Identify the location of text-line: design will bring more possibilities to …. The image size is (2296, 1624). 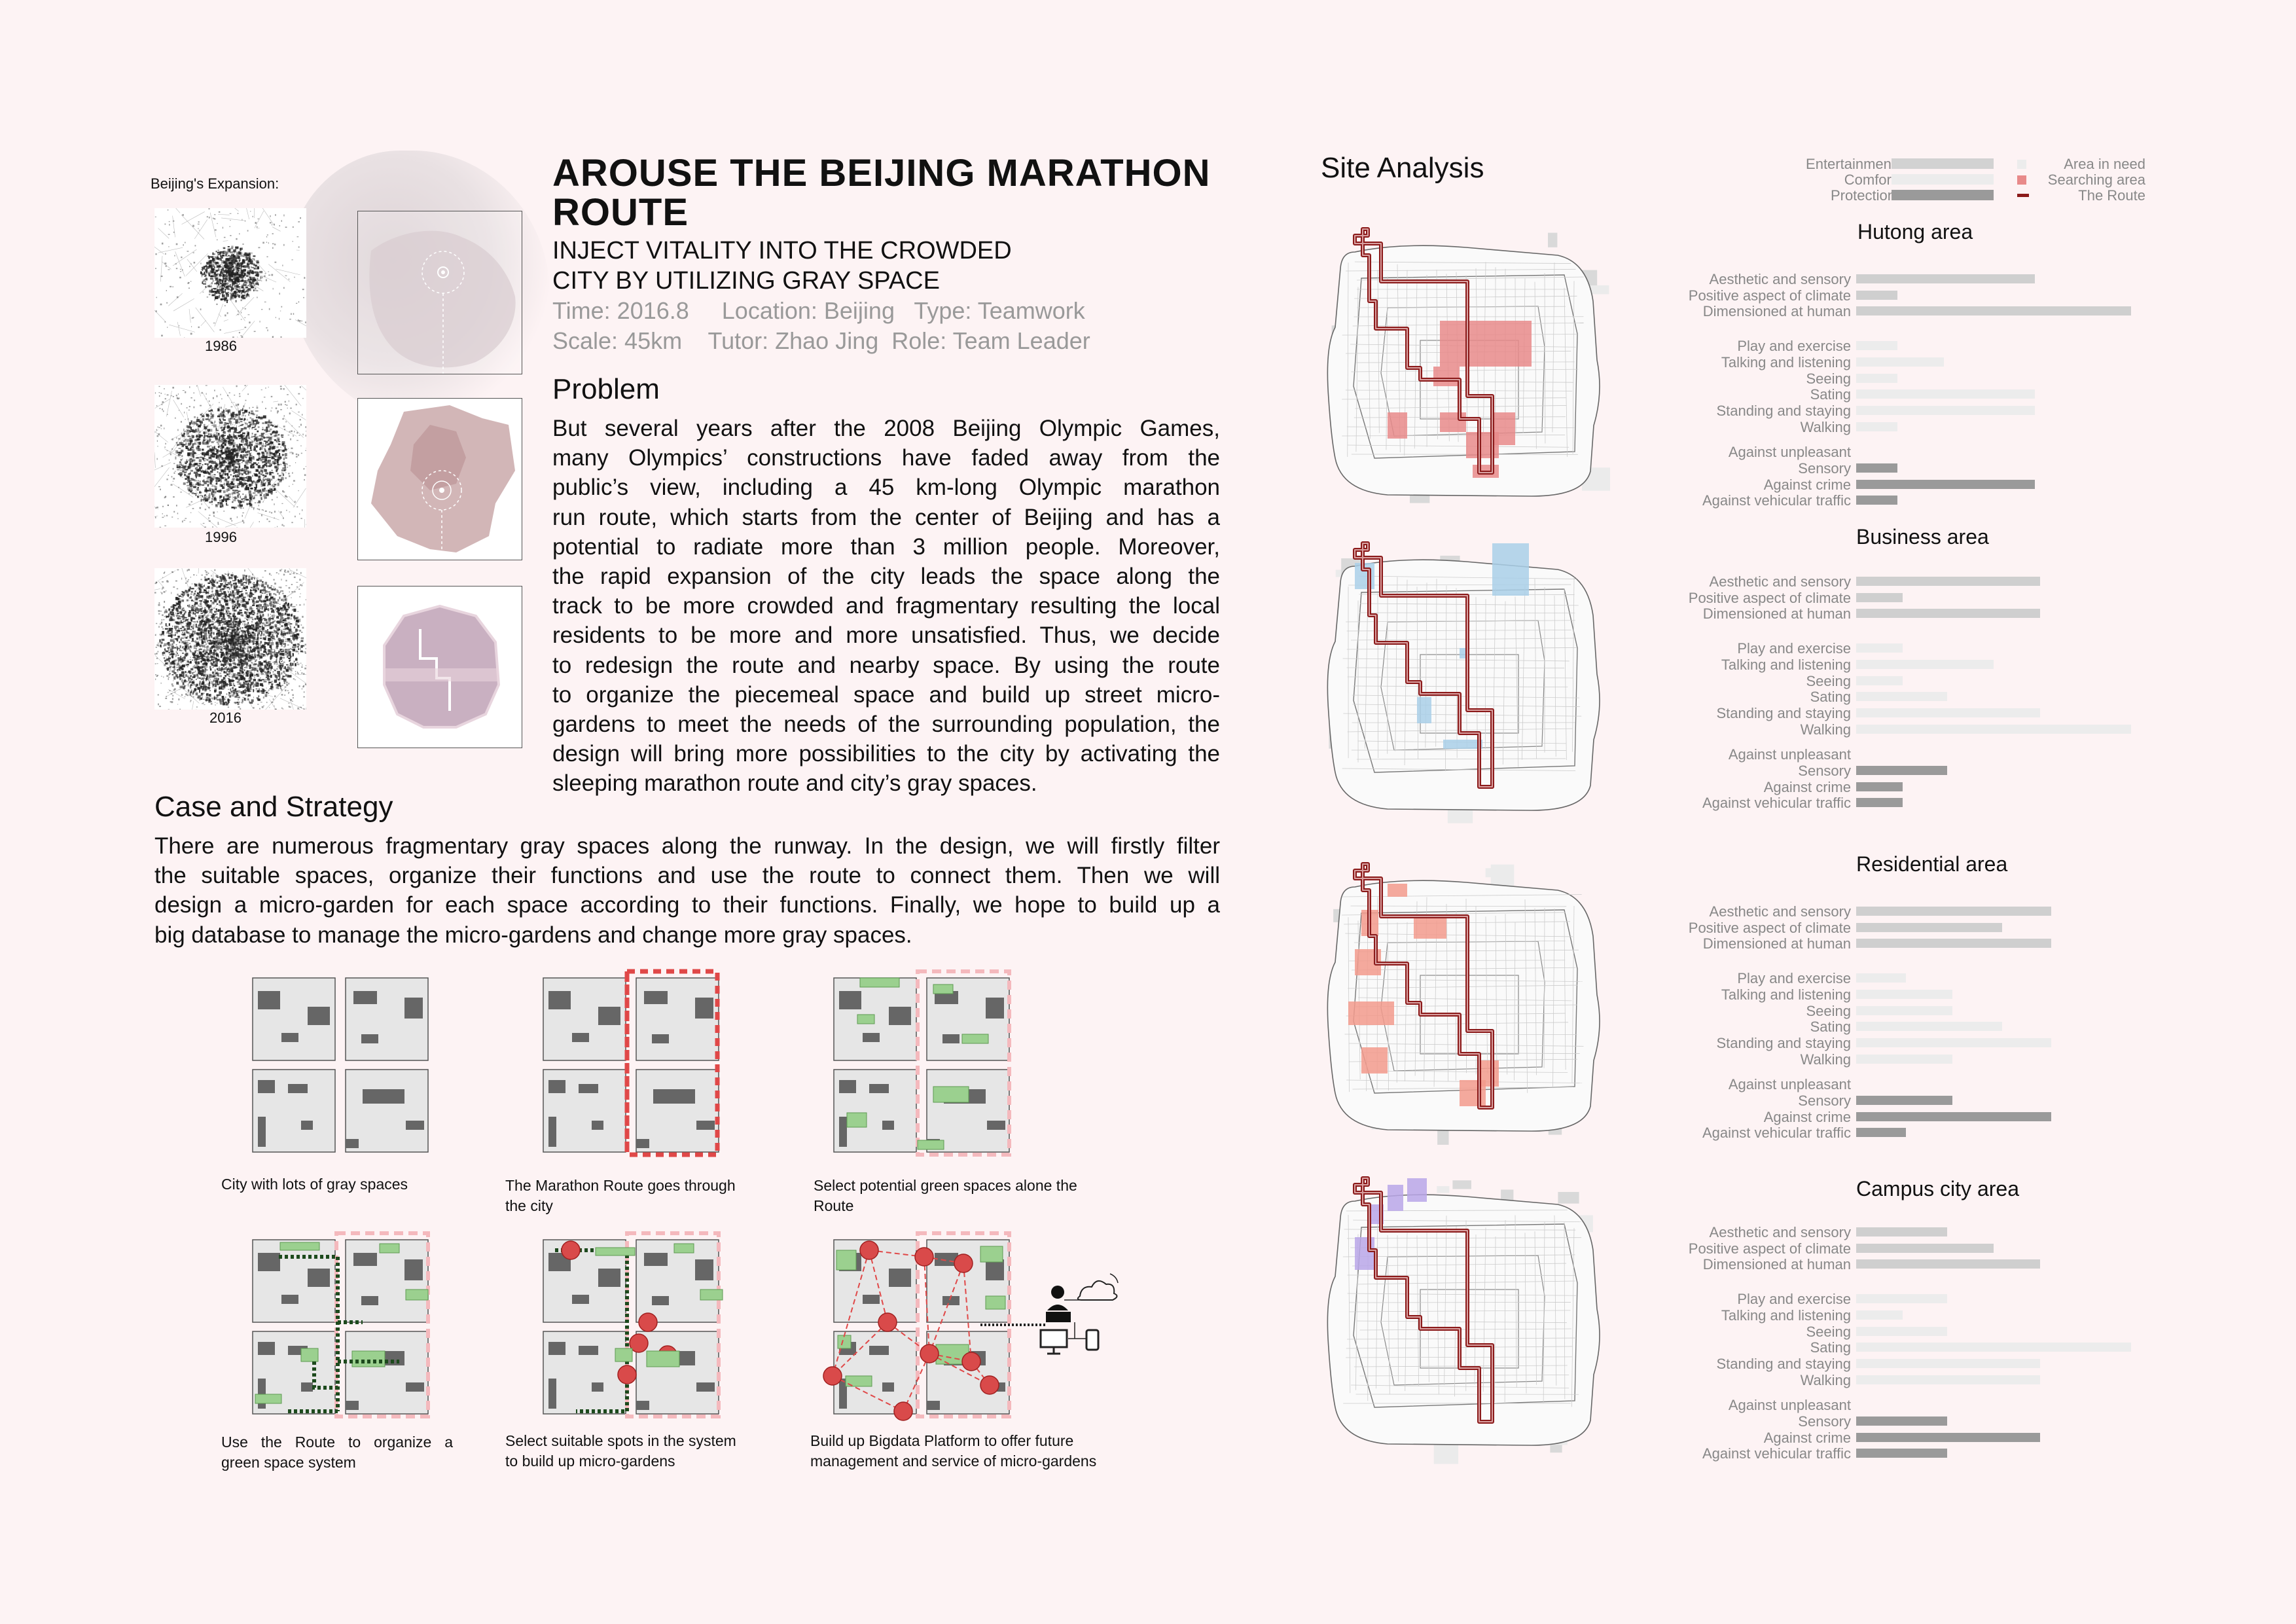
(886, 754).